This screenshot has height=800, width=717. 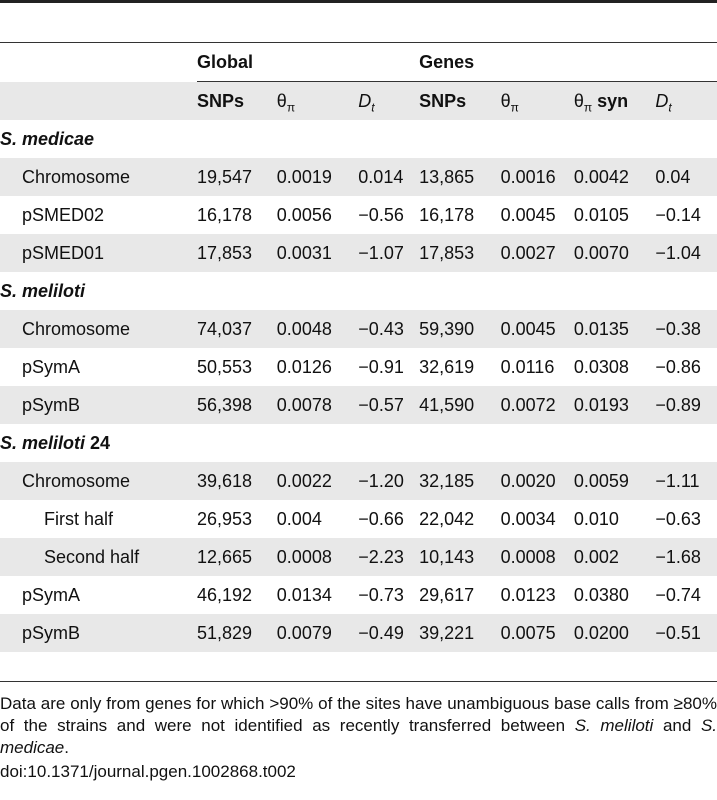 I want to click on table-cell: −1.20, so click(x=389, y=481).